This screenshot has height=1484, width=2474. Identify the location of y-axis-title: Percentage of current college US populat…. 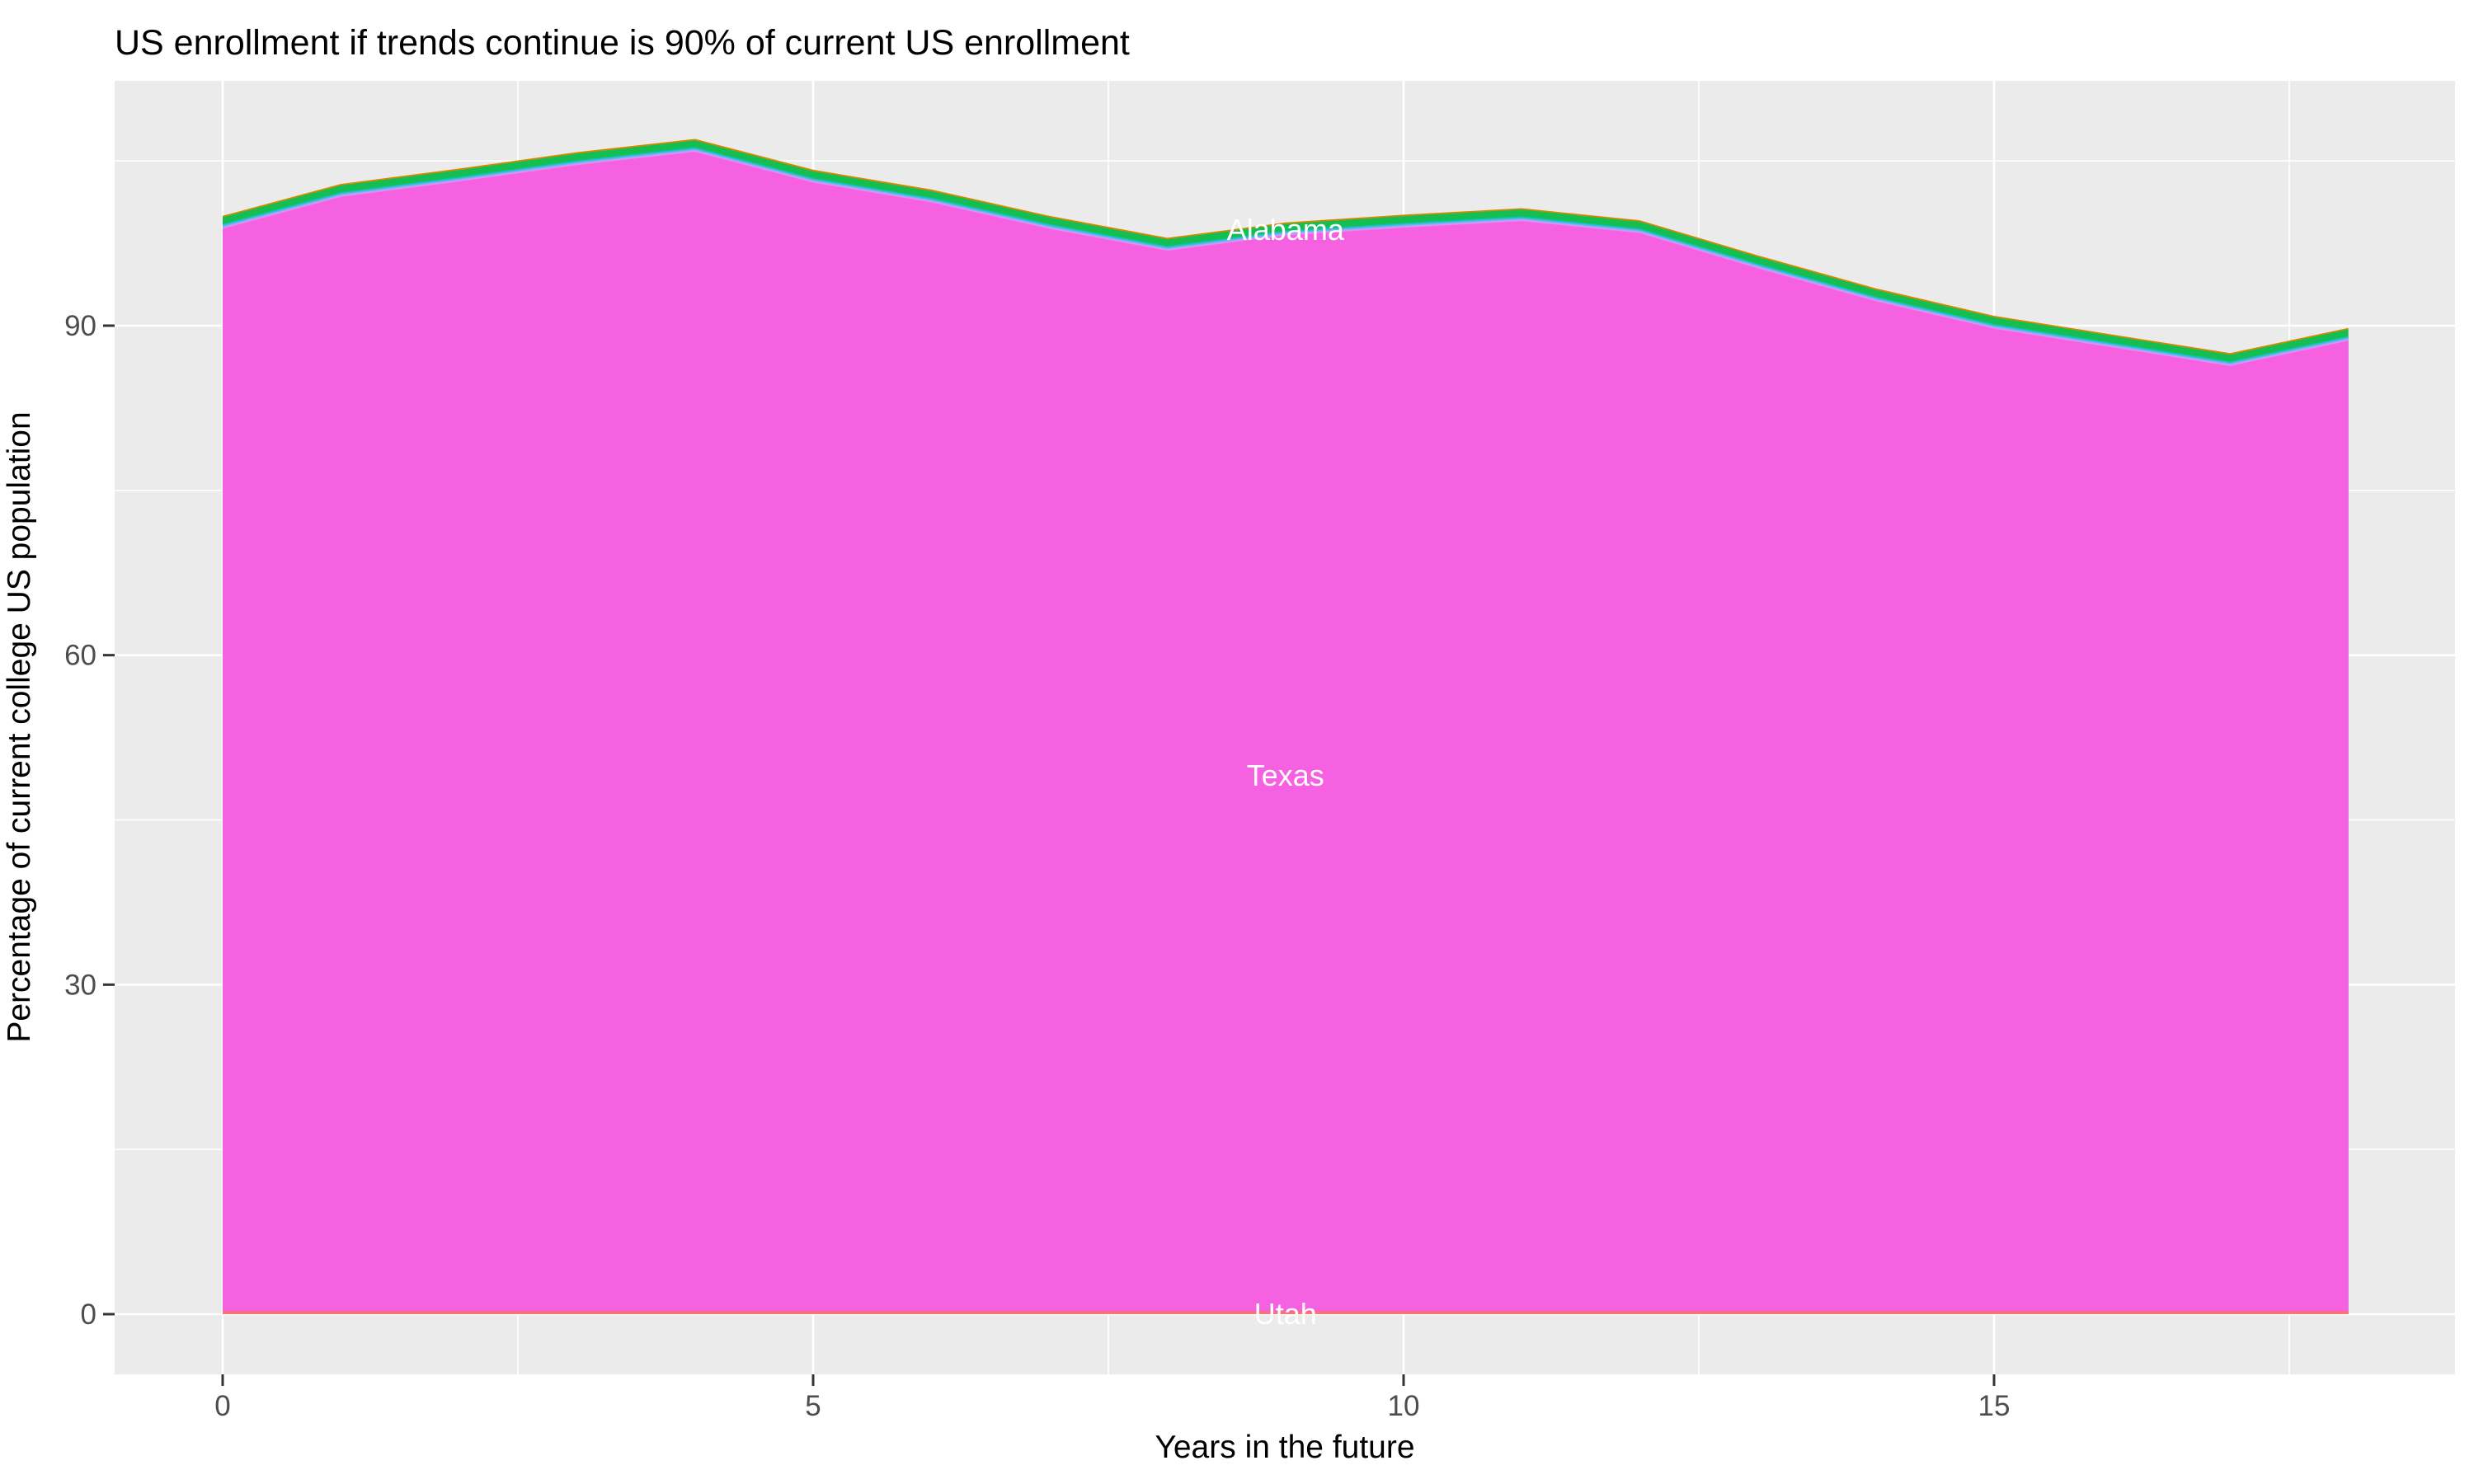
(19, 726).